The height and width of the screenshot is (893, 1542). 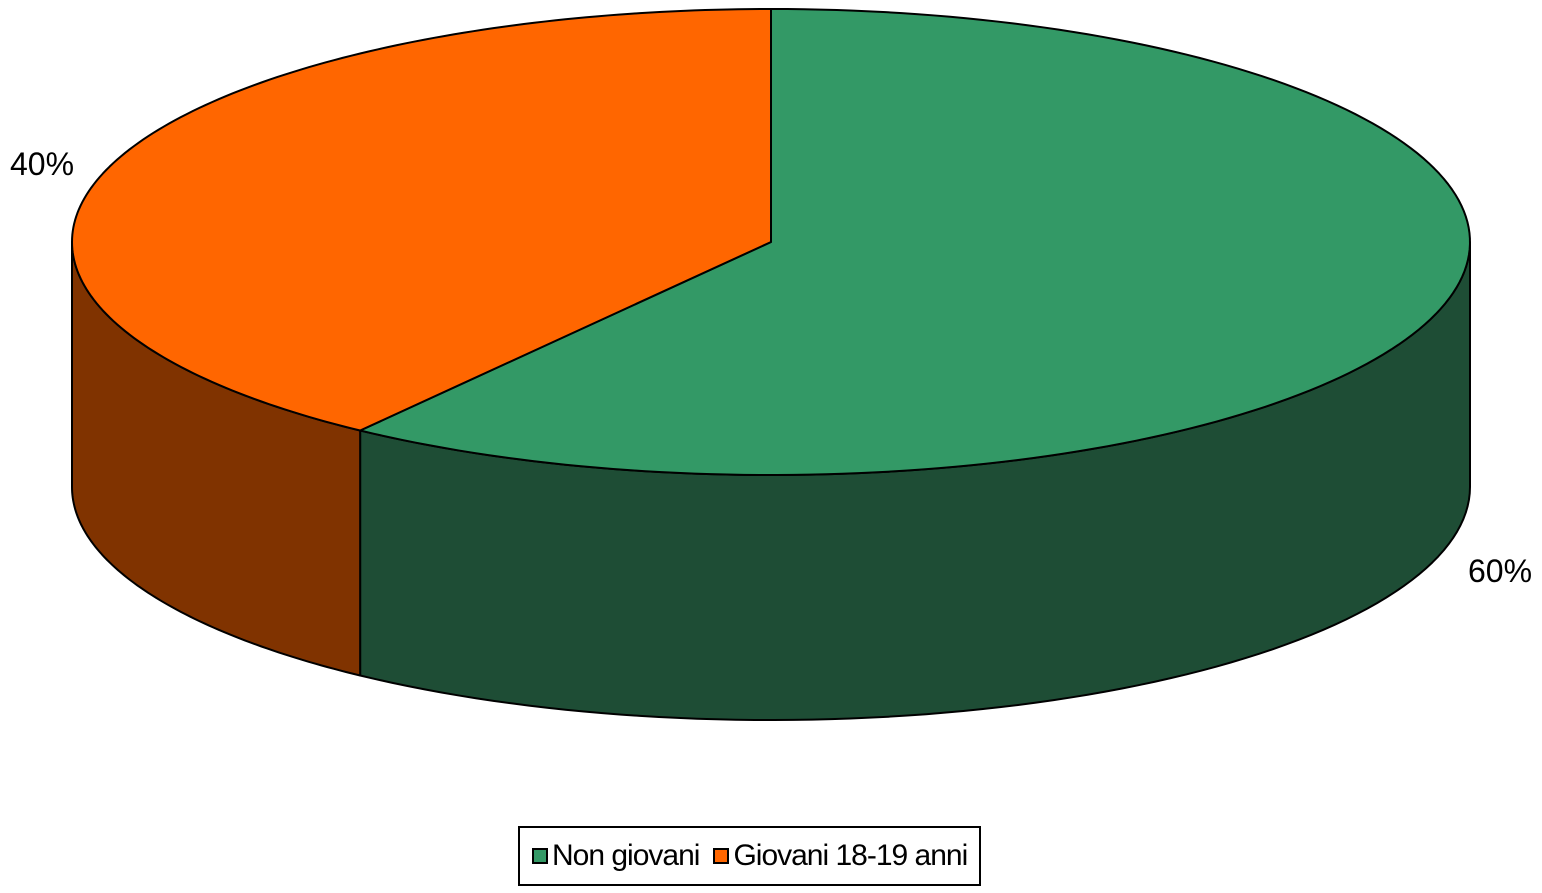 I want to click on data-label-giovani: 40%, so click(x=42, y=164).